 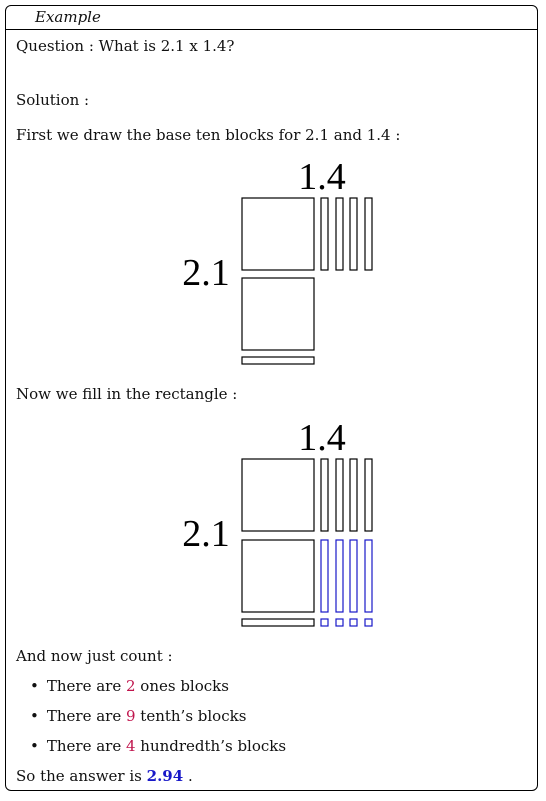 What do you see at coordinates (188, 776) in the screenshot?
I see `answer-text: .` at bounding box center [188, 776].